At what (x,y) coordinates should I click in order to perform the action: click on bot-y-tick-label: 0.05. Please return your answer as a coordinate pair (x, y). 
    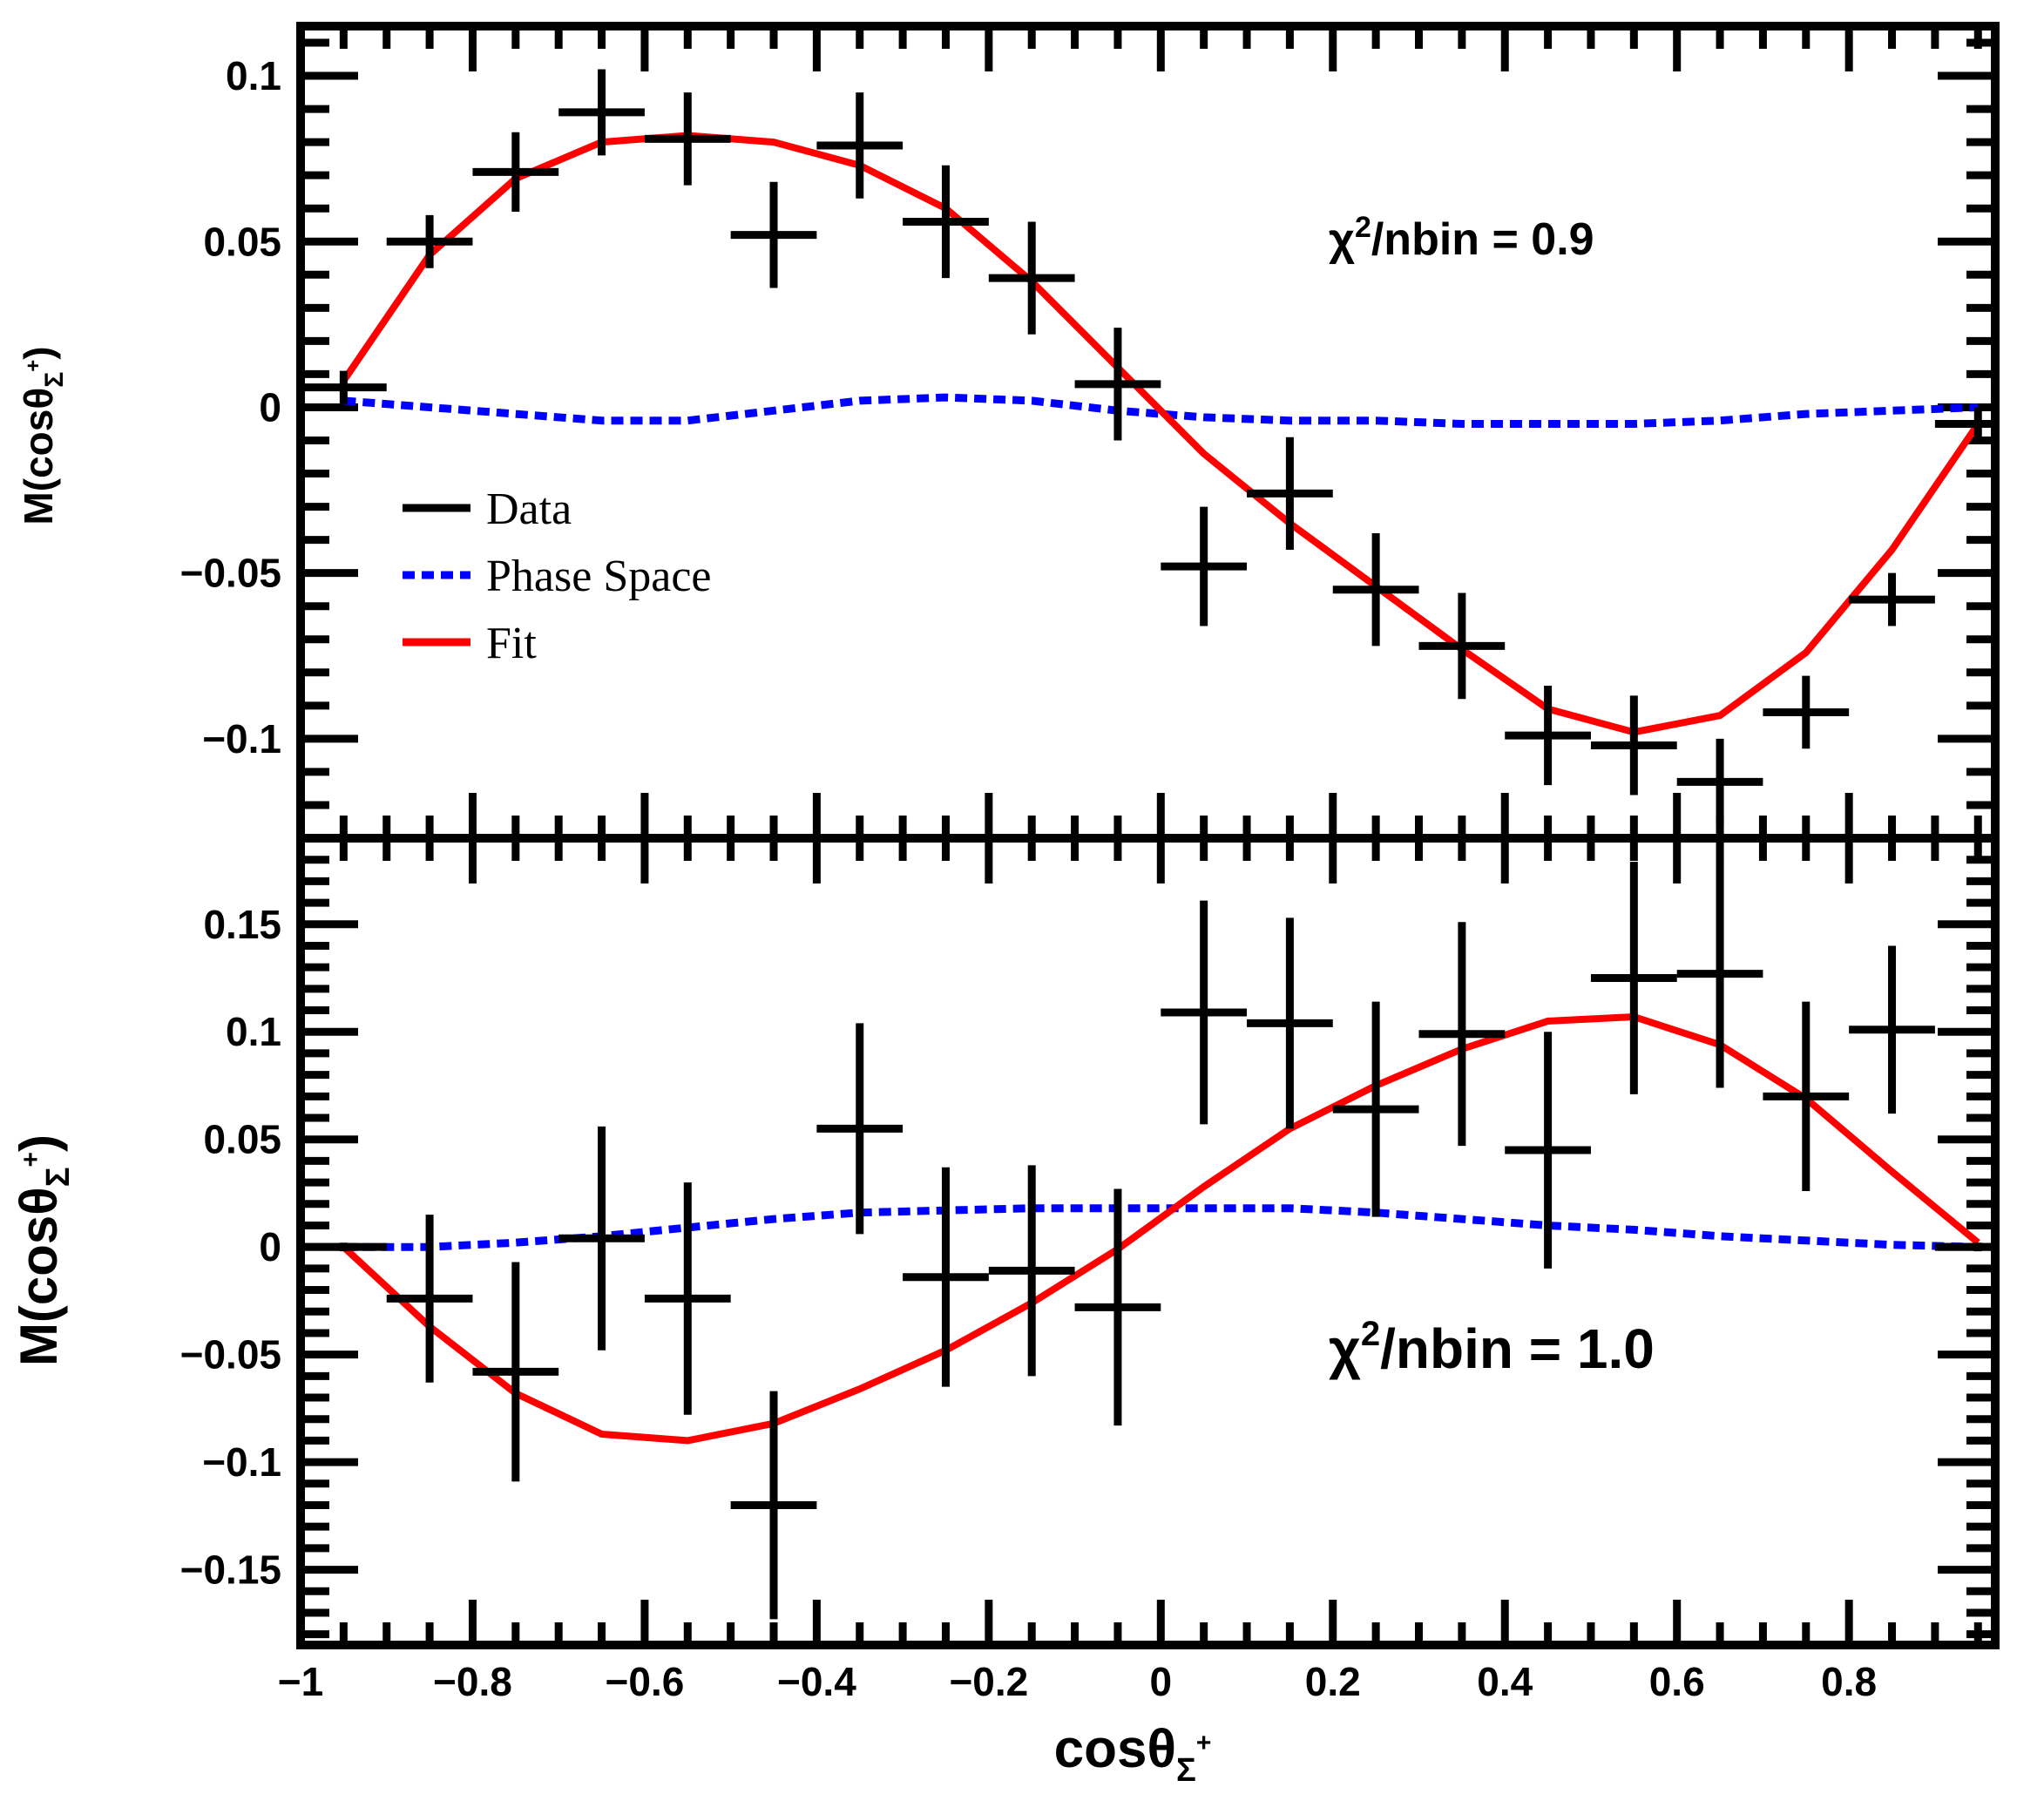
    Looking at the image, I should click on (242, 1139).